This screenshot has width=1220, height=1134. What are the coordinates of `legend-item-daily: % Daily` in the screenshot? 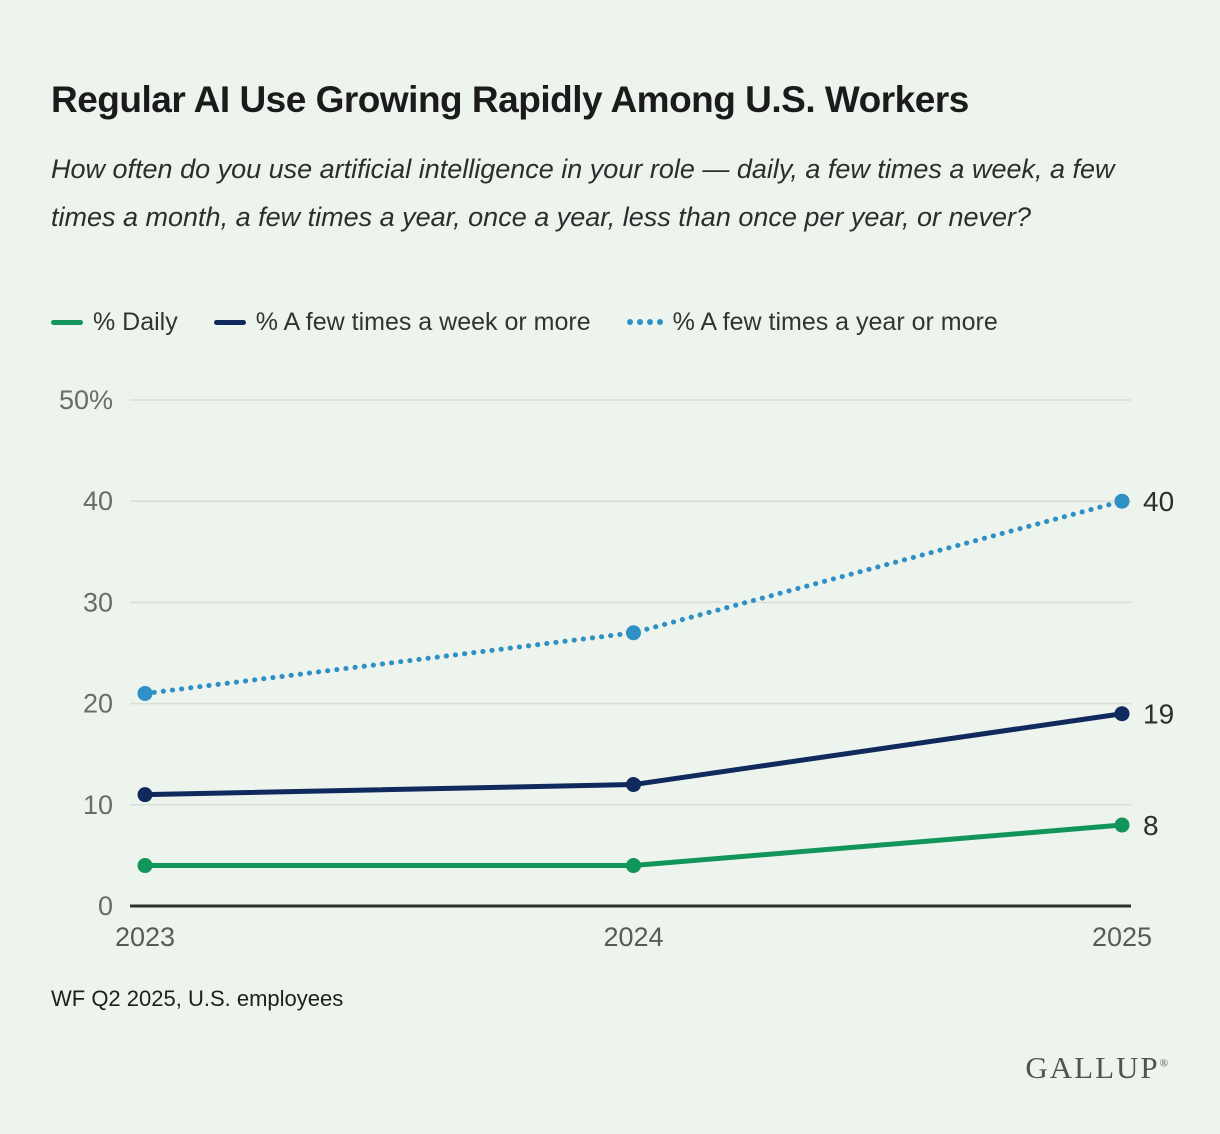 It's located at (114, 322).